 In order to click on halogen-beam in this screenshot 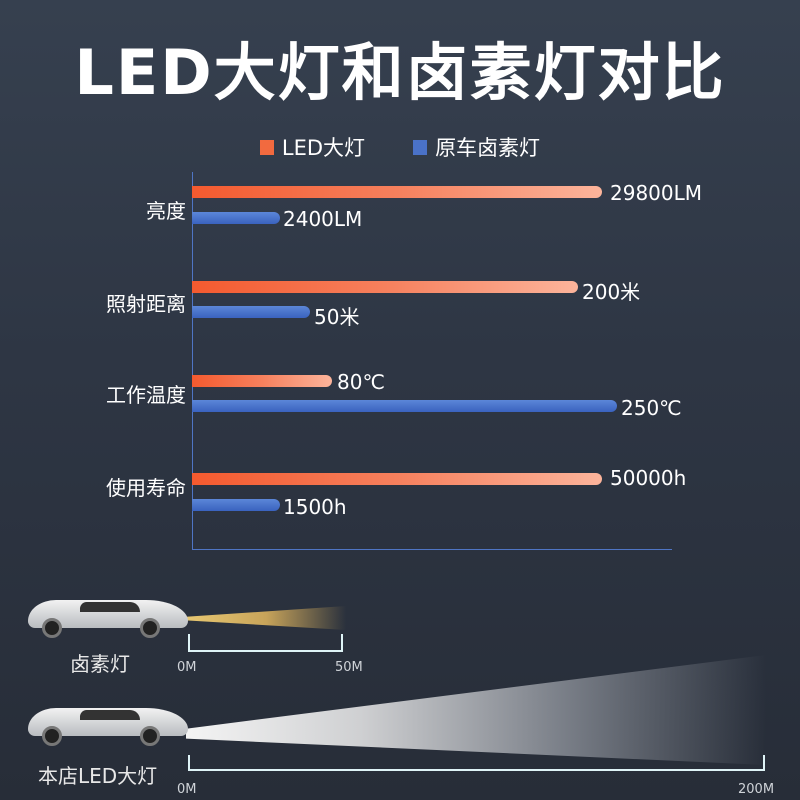, I will do `click(266, 618)`.